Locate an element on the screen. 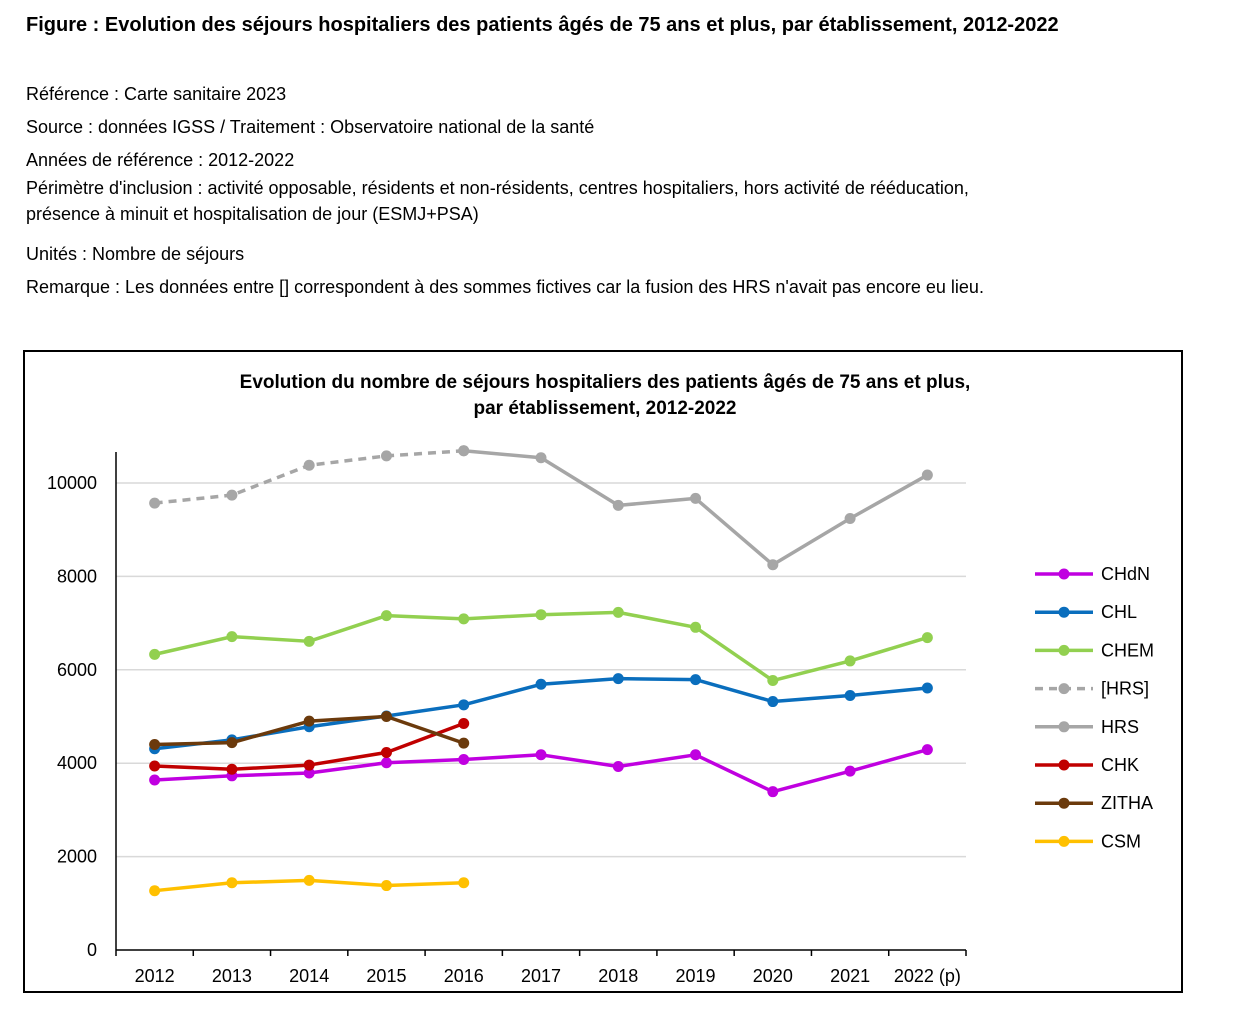 This screenshot has height=1028, width=1238. x-tick-label: 2021 is located at coordinates (850, 976).